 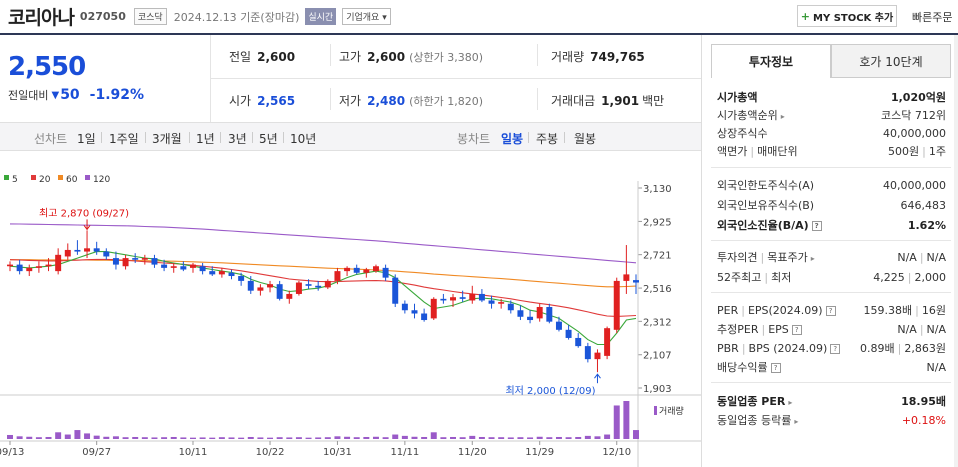 What do you see at coordinates (754, 277) in the screenshot?
I see `info-label: 52주최고 | 최저` at bounding box center [754, 277].